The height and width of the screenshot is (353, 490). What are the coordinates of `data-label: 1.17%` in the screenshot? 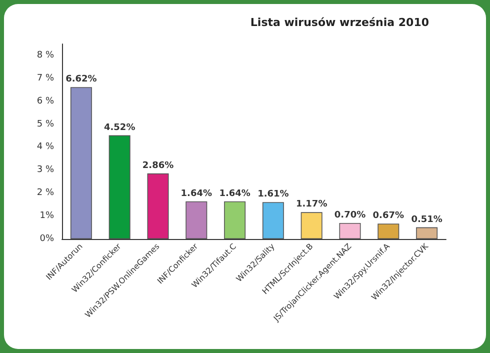 It's located at (312, 205).